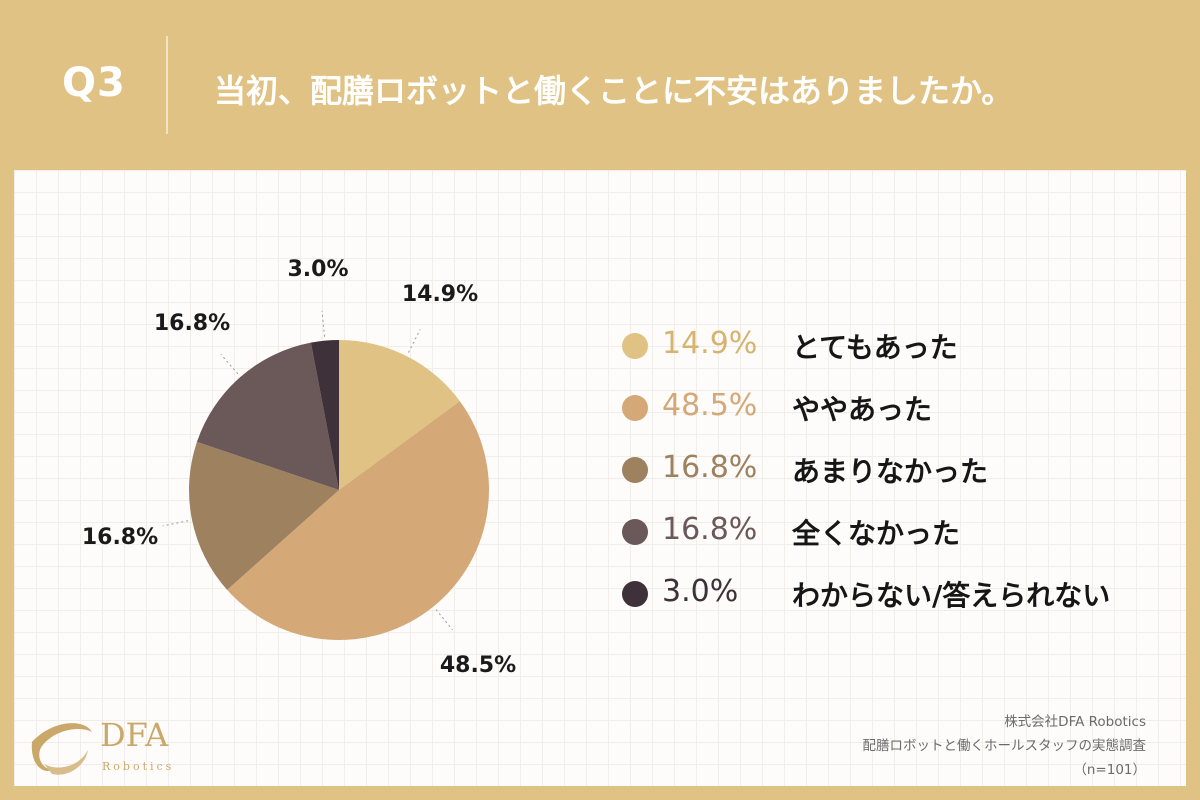 The image size is (1200, 800). I want to click on legend-percent: 3.0%, so click(700, 591).